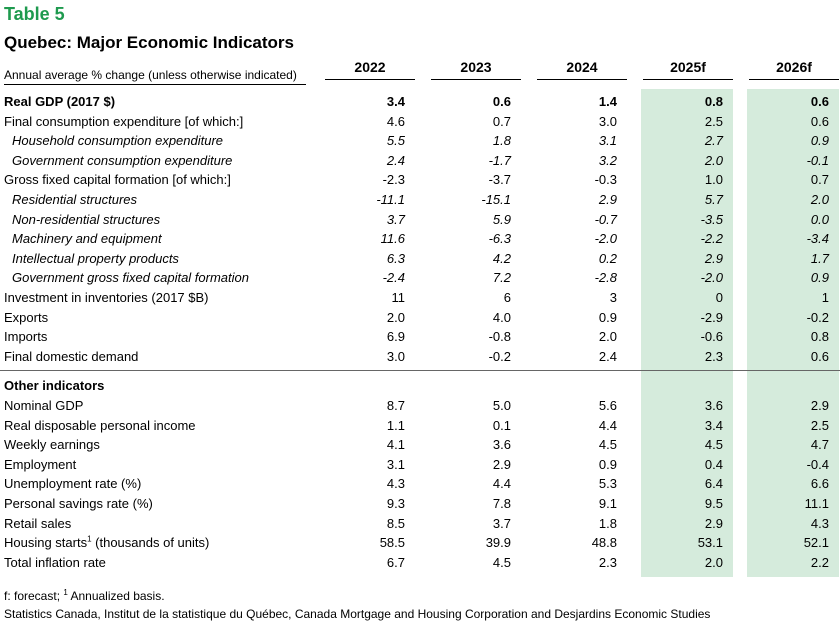  I want to click on row-label: Exports, so click(26, 317).